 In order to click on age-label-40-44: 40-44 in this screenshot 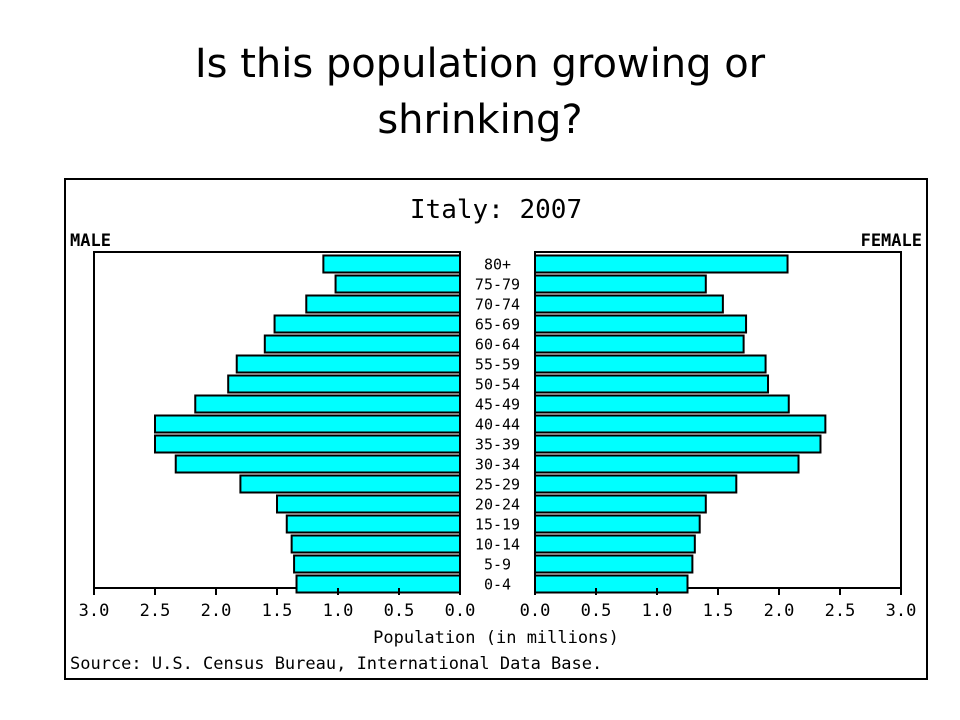, I will do `click(497, 425)`.